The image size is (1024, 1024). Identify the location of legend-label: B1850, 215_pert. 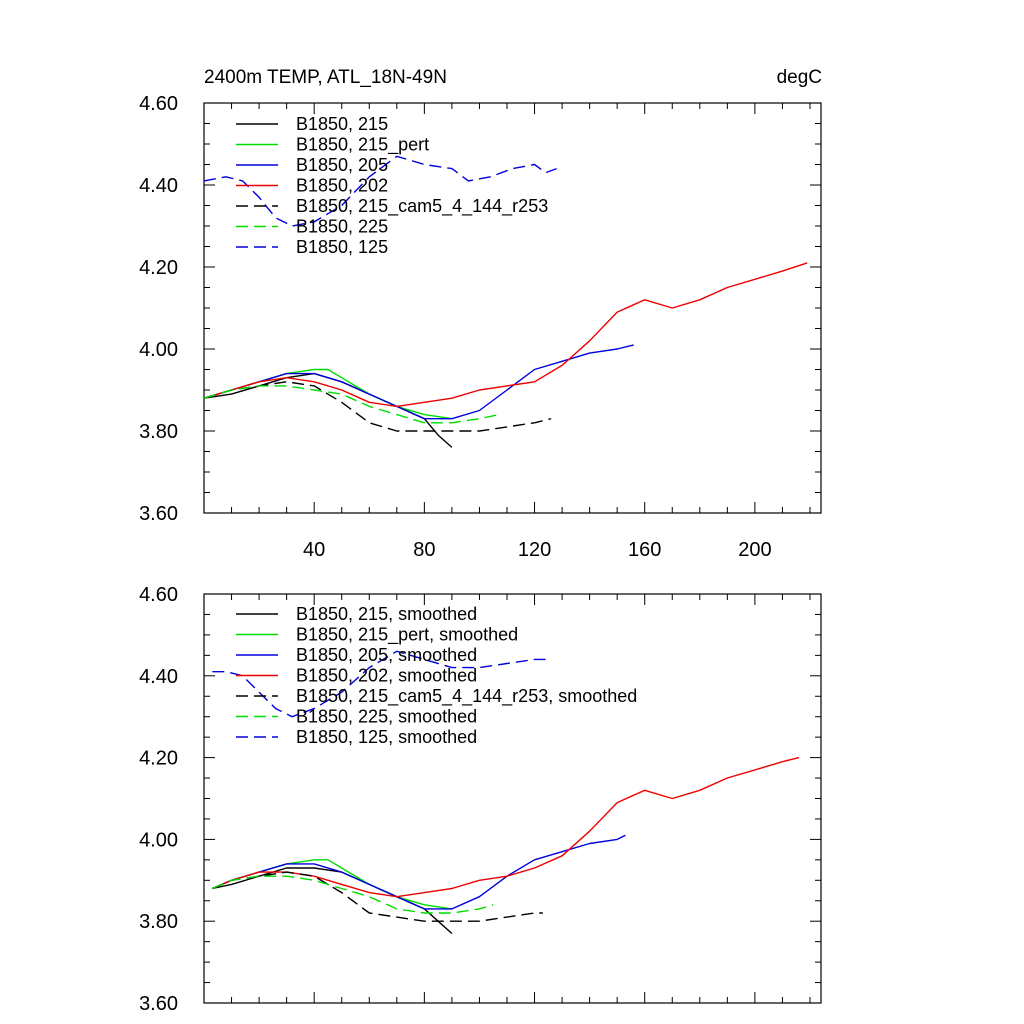
(362, 145).